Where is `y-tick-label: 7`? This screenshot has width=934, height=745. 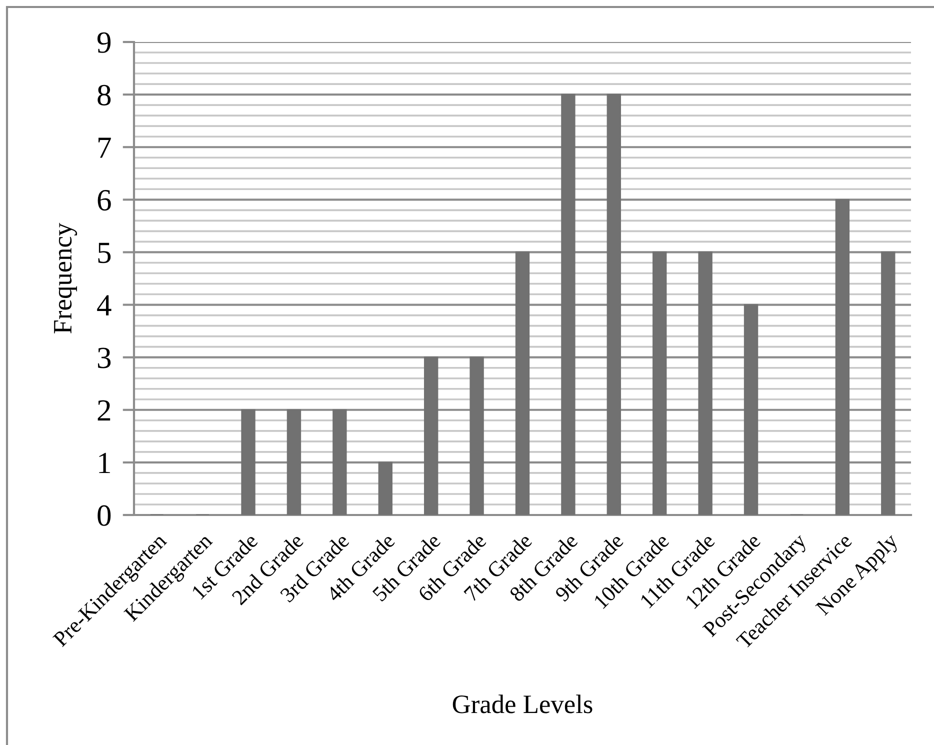 y-tick-label: 7 is located at coordinates (104, 148).